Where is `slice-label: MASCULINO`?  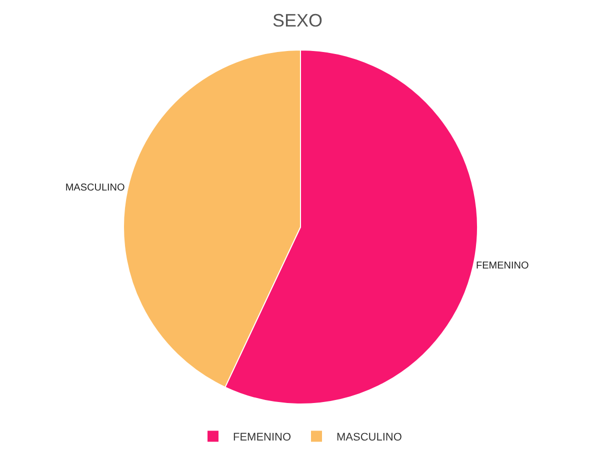 slice-label: MASCULINO is located at coordinates (95, 188).